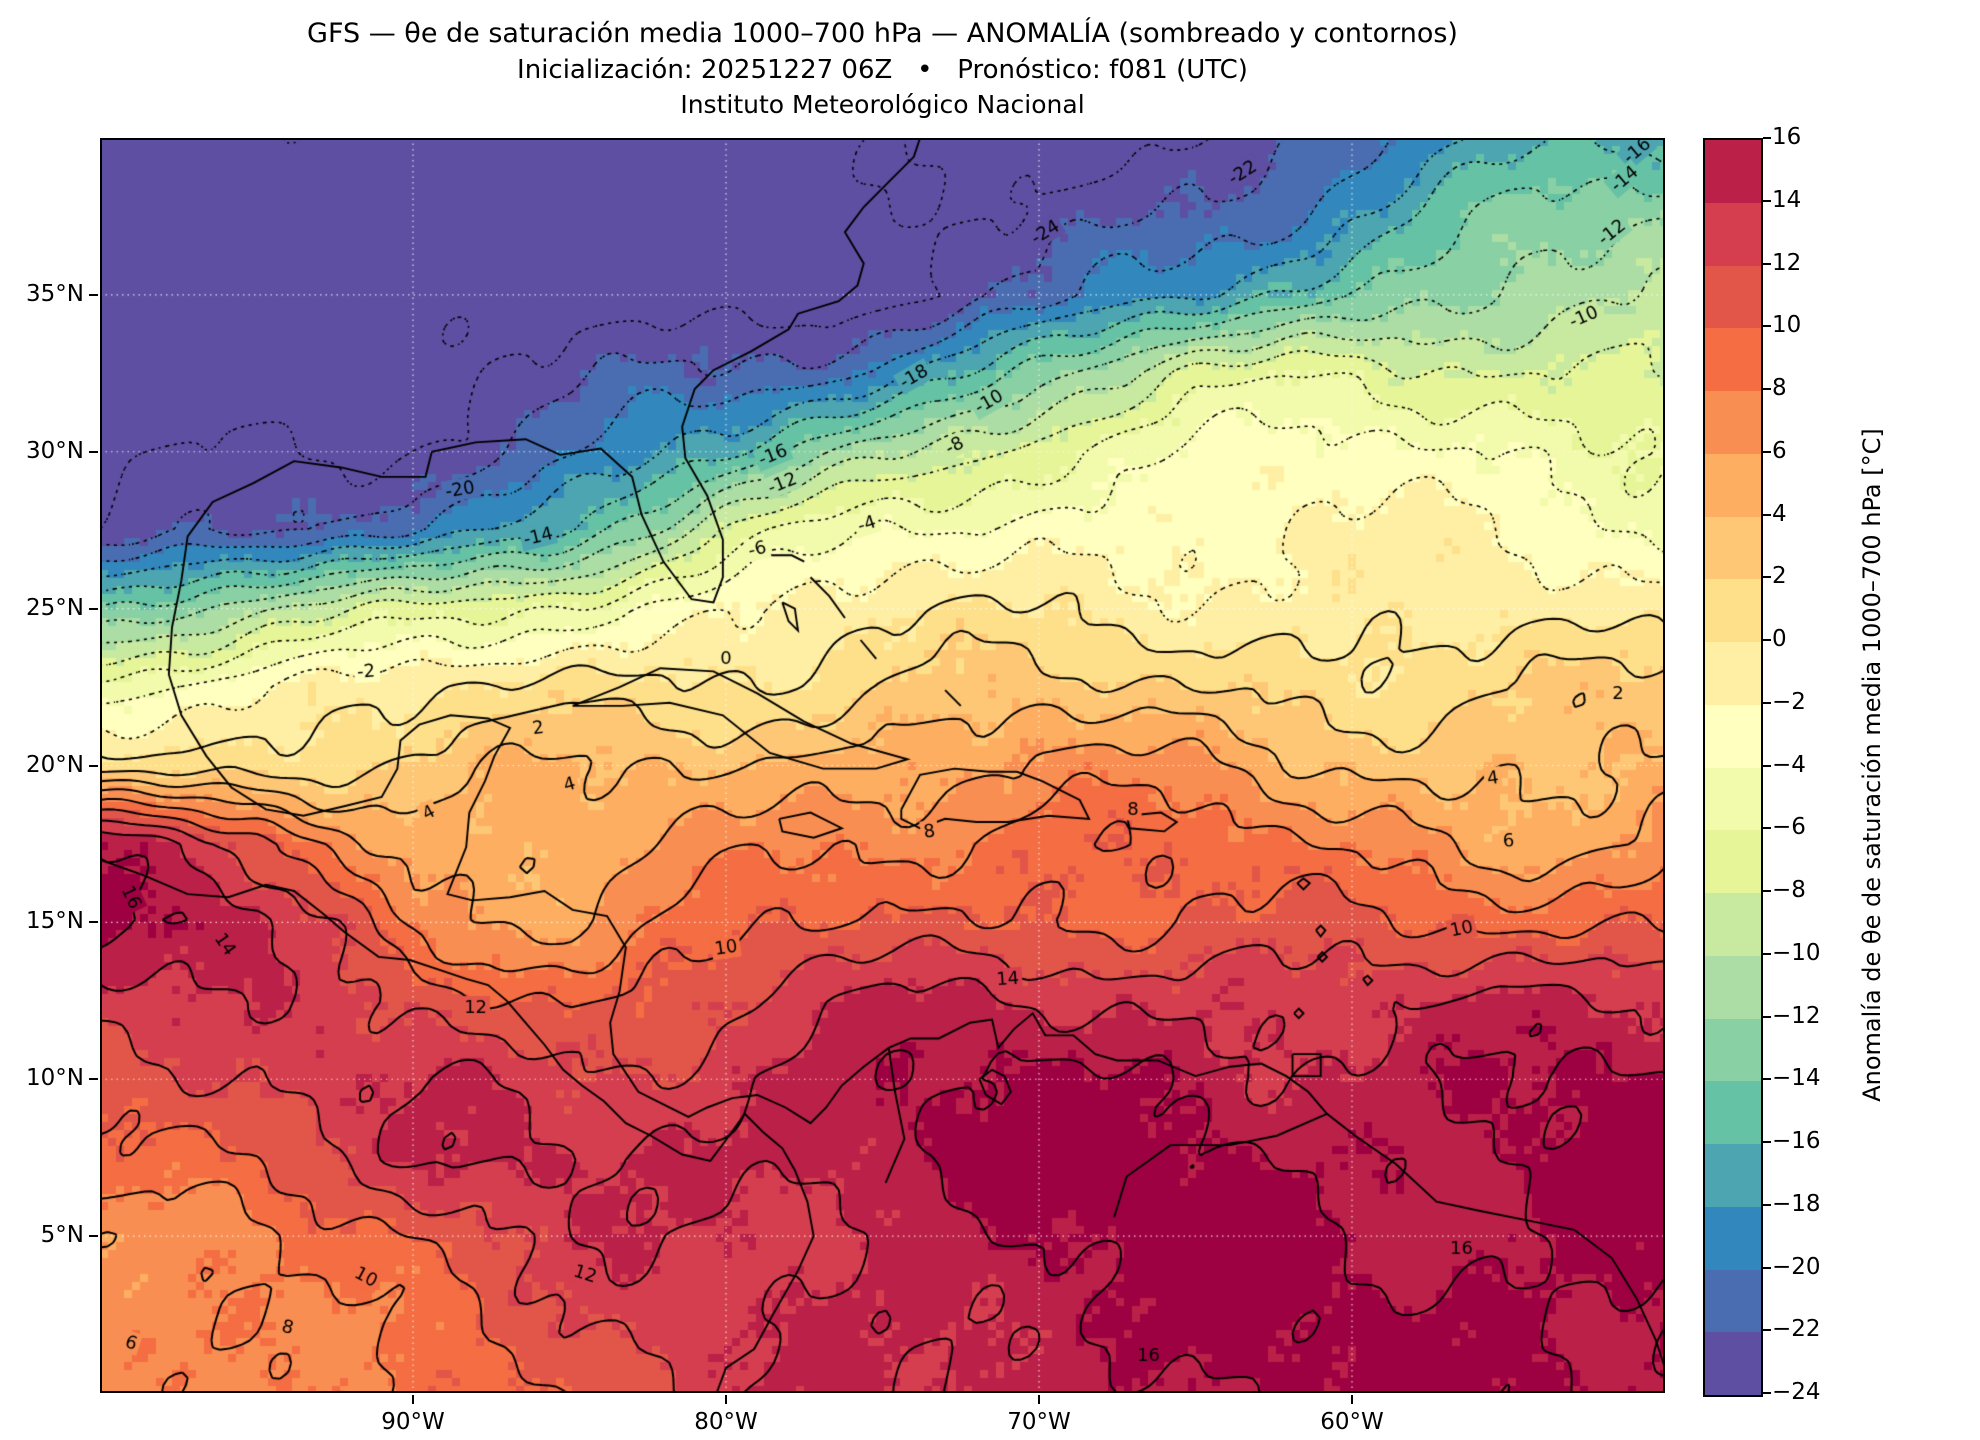 The height and width of the screenshot is (1440, 1980). I want to click on colorbar-tick-label: −4, so click(1789, 764).